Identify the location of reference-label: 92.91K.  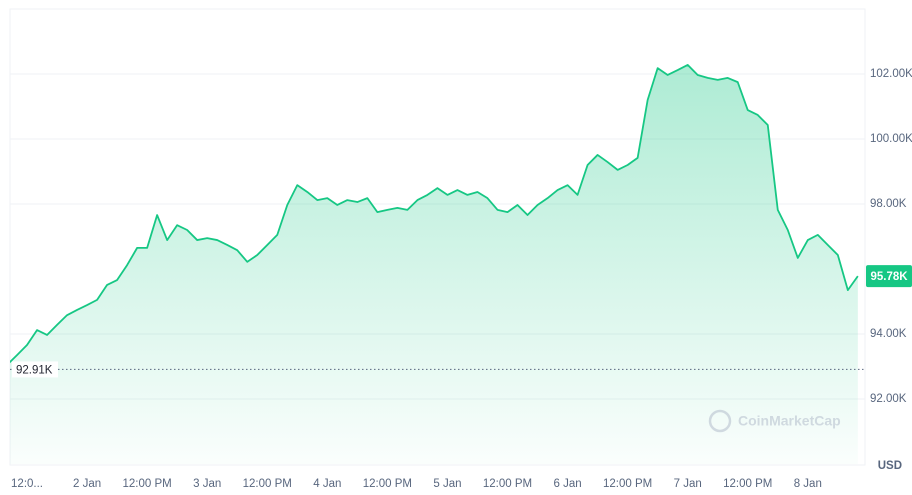
(34, 370).